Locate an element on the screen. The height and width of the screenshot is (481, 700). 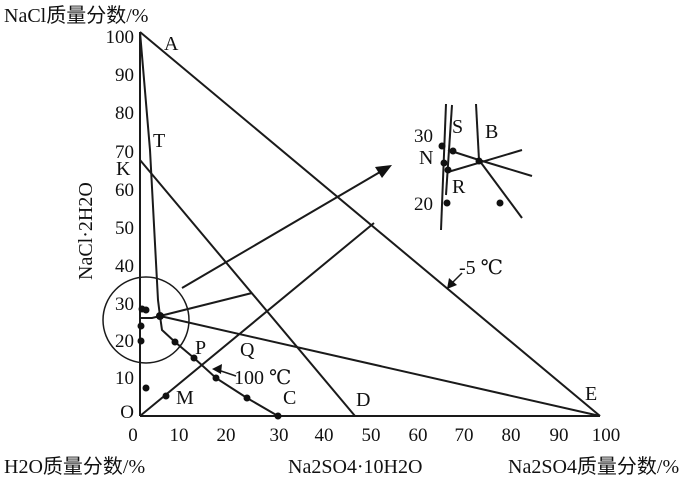
line-N-E is located at coordinates (380, 366).